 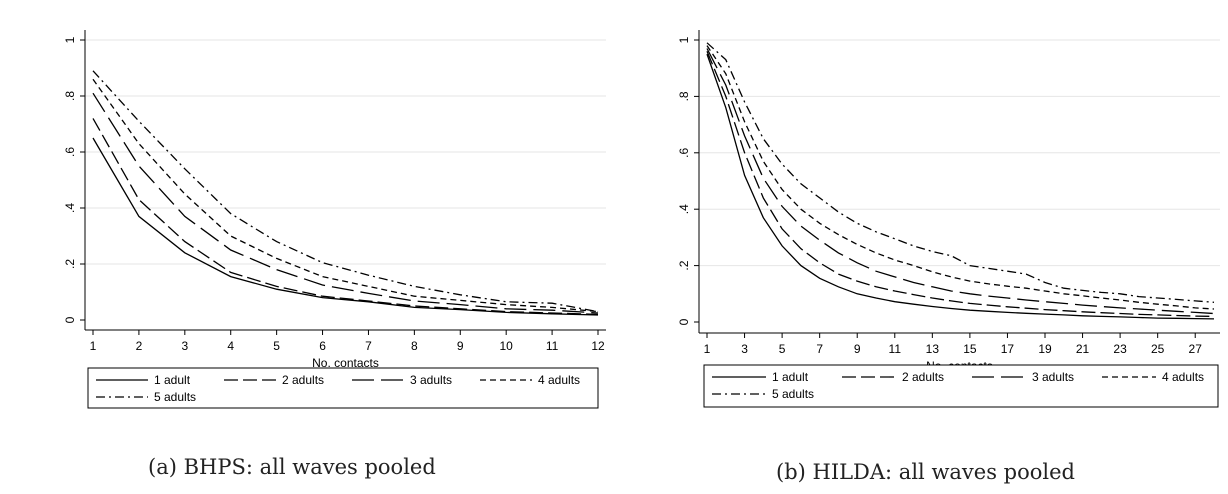 What do you see at coordinates (230, 346) in the screenshot?
I see `x-tick-label: 4` at bounding box center [230, 346].